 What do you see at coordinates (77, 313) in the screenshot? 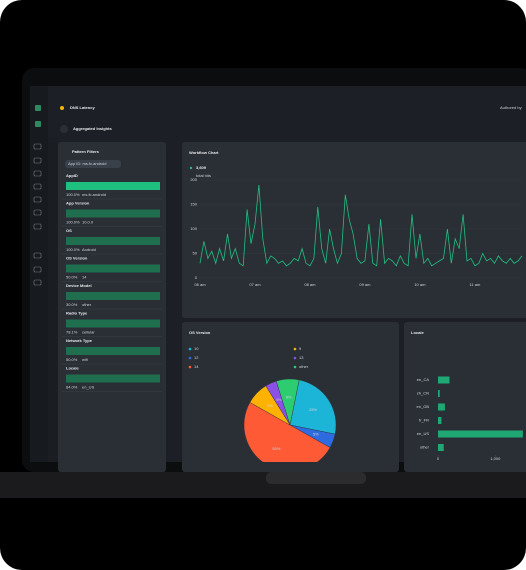
I see `filter-name: Radio Type` at bounding box center [77, 313].